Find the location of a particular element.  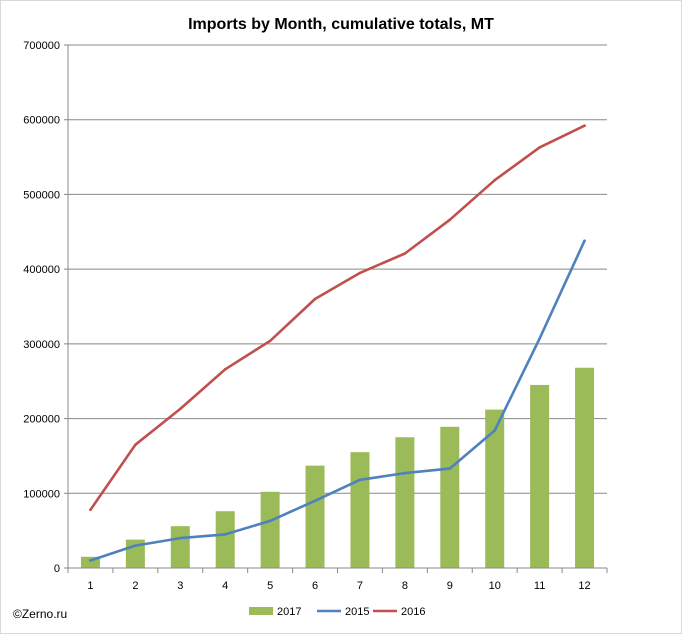

x-tick-label: 2 is located at coordinates (135, 586).